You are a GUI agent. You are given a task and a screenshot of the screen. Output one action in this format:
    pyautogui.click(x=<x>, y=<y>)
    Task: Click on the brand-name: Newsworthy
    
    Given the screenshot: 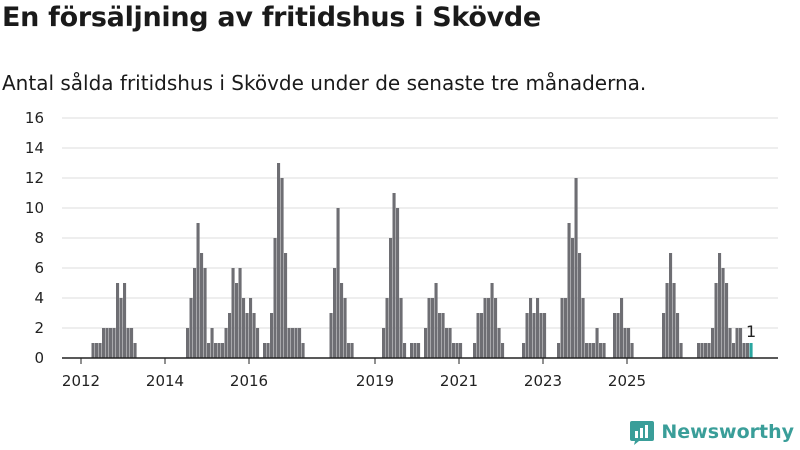 What is the action you would take?
    pyautogui.click(x=727, y=432)
    